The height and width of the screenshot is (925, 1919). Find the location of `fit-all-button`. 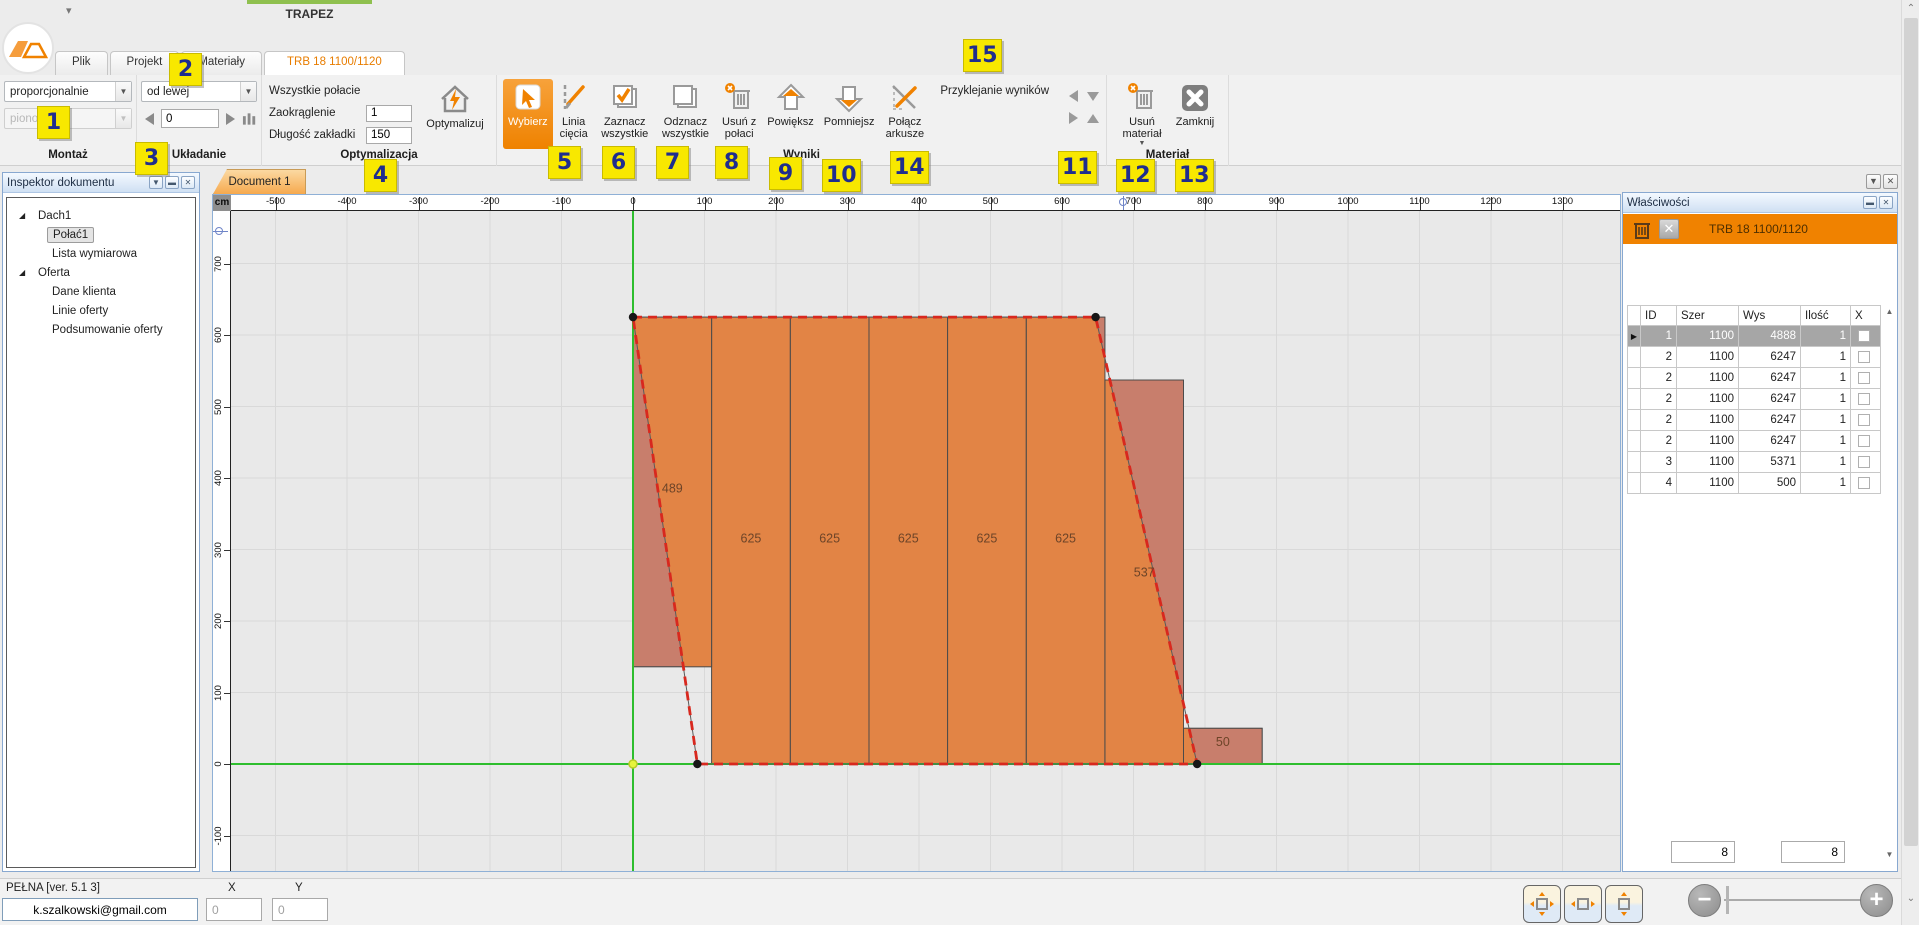

fit-all-button is located at coordinates (1542, 904).